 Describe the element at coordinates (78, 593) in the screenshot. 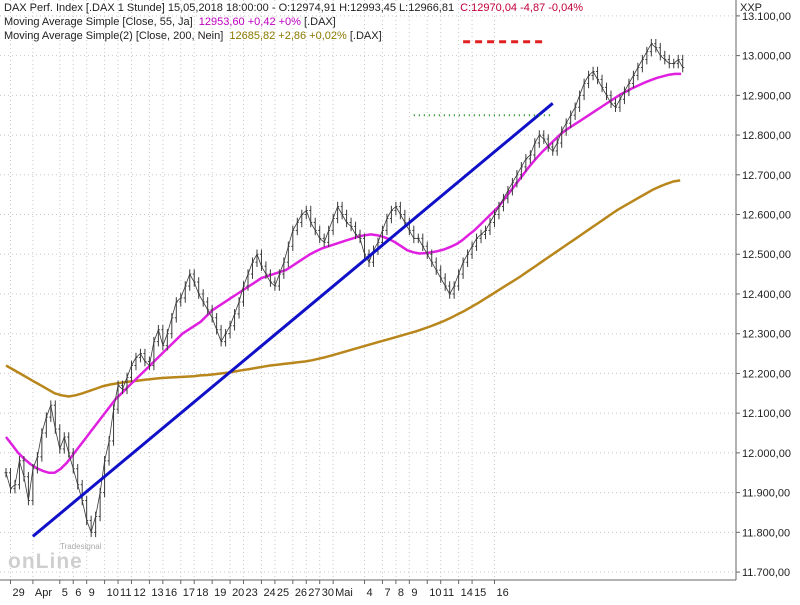

I see `x-tick-label: 6` at that location.